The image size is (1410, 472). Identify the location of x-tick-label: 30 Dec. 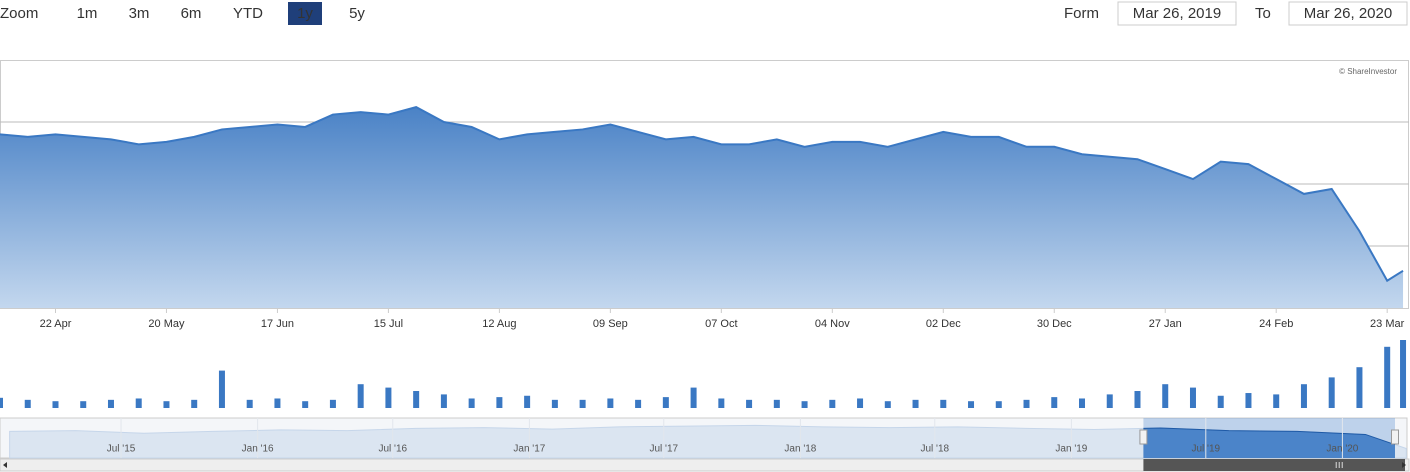
(1054, 324).